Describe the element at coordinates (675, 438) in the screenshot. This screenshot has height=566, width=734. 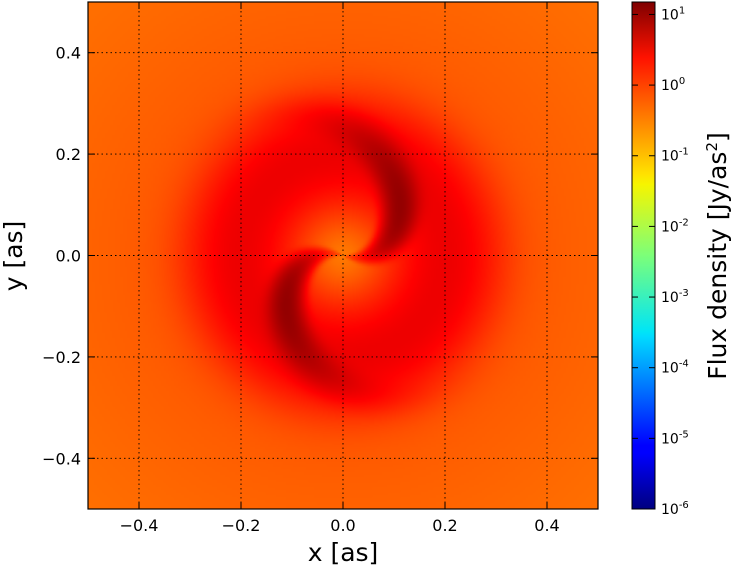
I see `colorbar-tick-label: 10⁻⁵` at that location.